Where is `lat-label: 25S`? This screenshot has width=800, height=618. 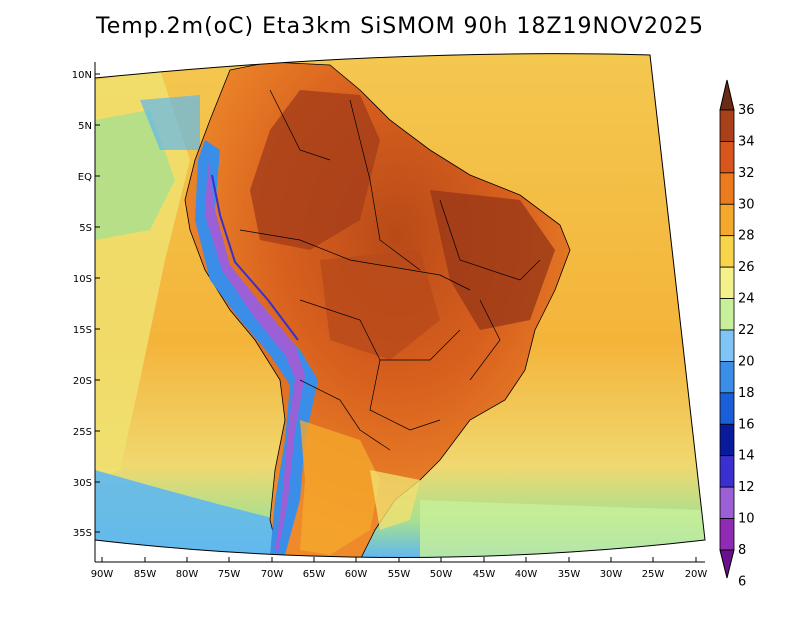
lat-label: 25S is located at coordinates (82, 432).